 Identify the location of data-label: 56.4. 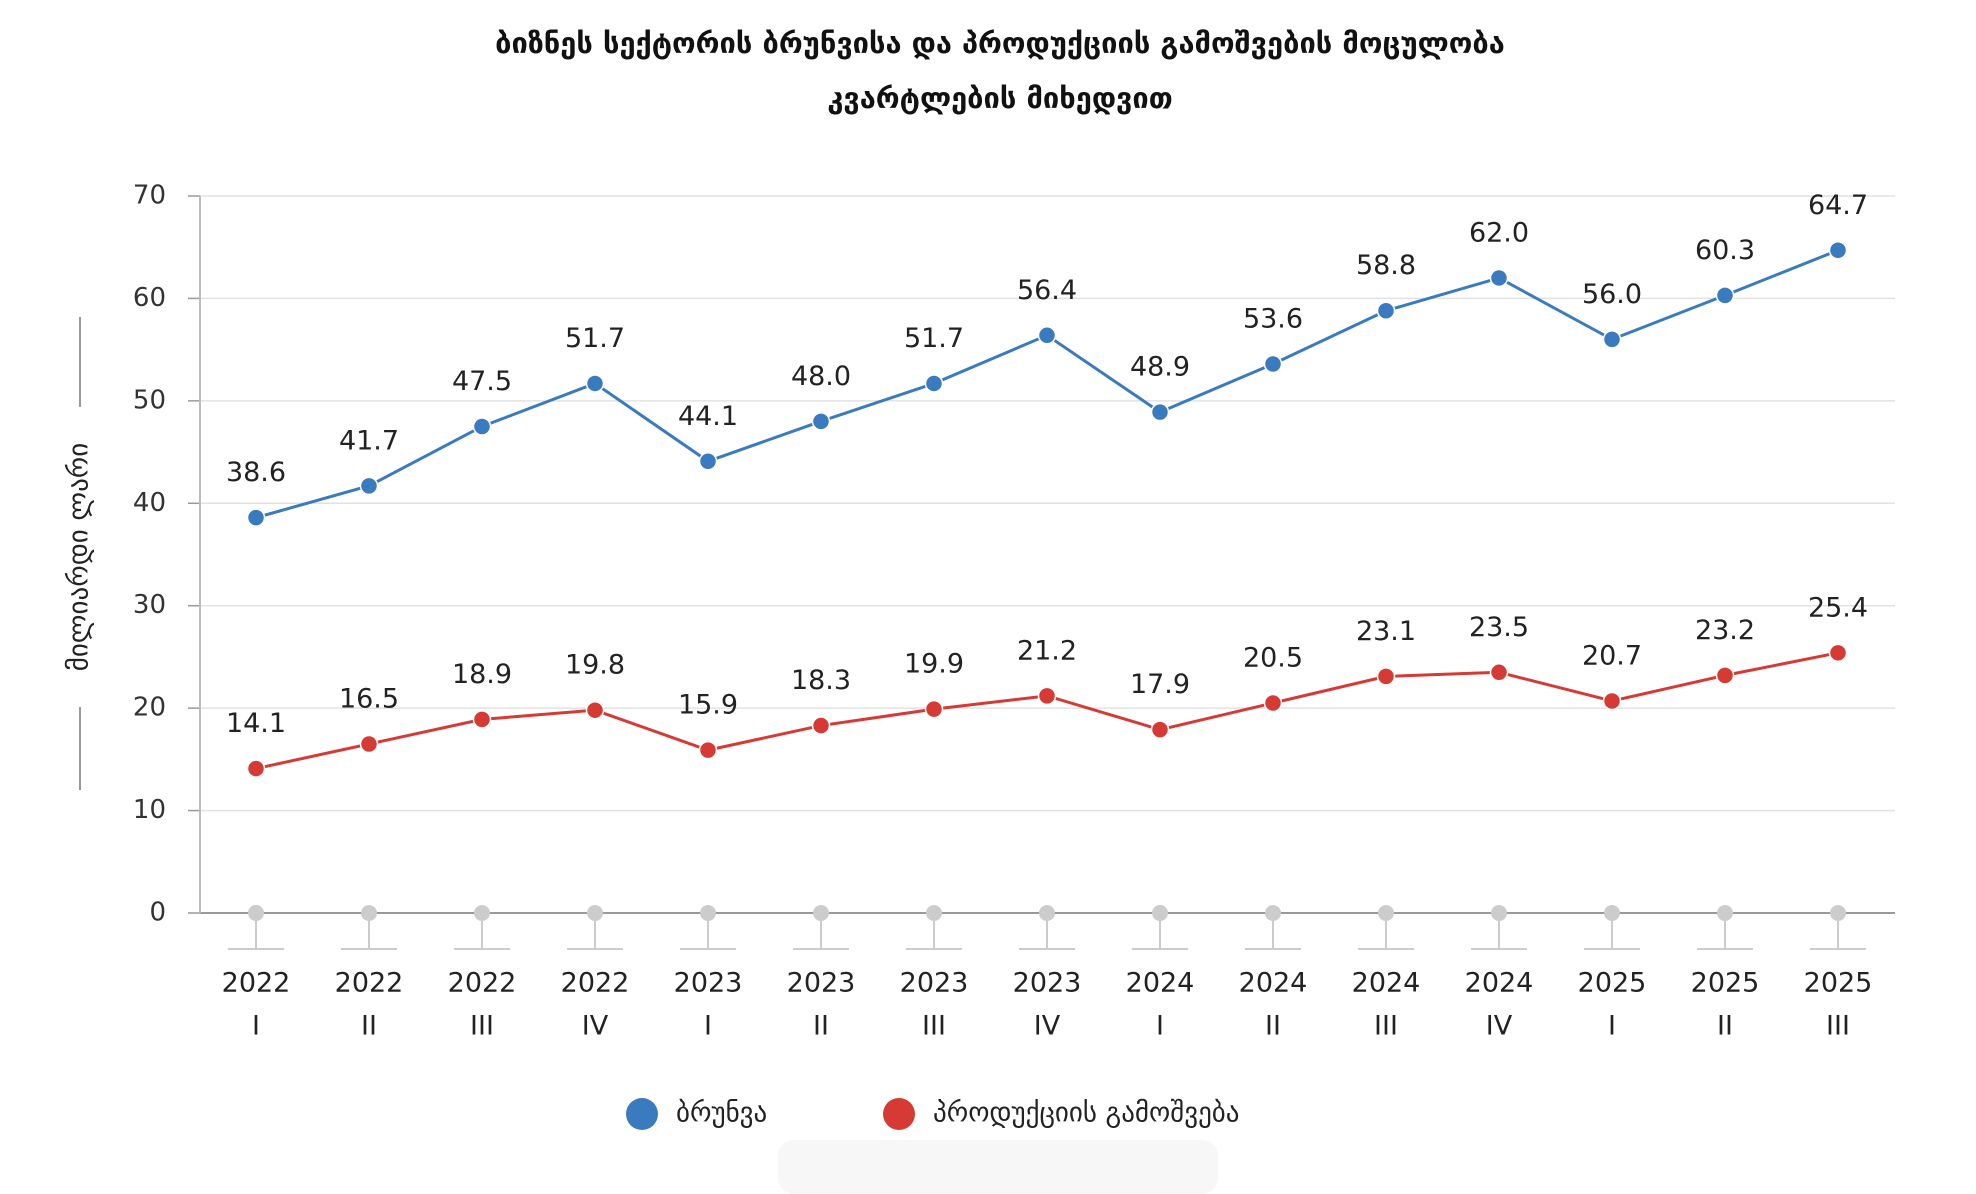
(1047, 290).